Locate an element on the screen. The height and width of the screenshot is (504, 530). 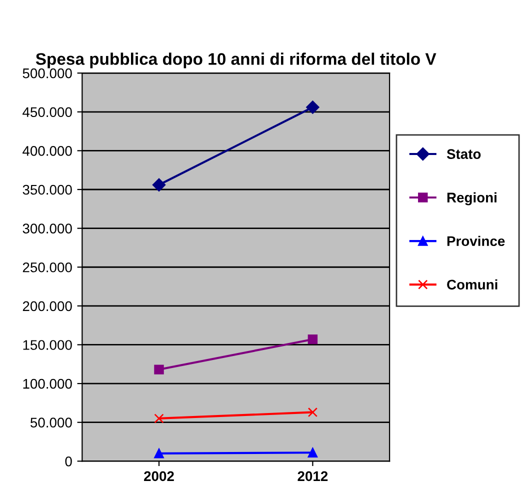
y-tick-label: 400.000 is located at coordinates (47, 151).